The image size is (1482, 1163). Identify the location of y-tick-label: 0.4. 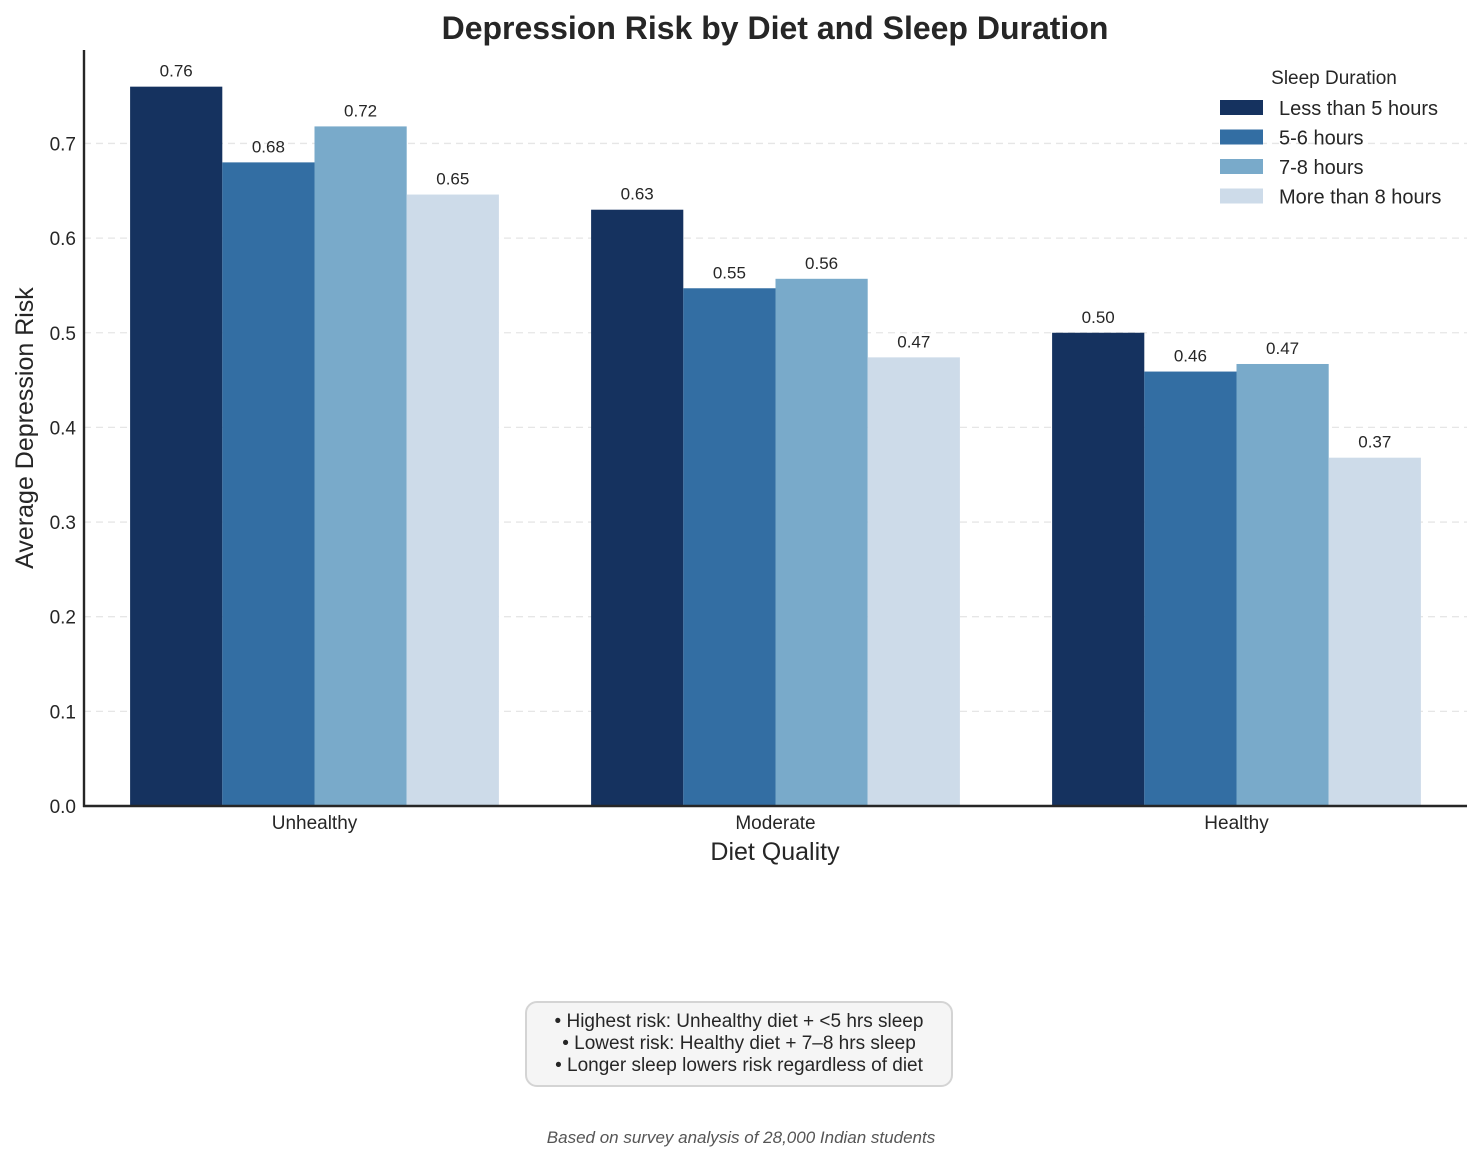
(63, 428).